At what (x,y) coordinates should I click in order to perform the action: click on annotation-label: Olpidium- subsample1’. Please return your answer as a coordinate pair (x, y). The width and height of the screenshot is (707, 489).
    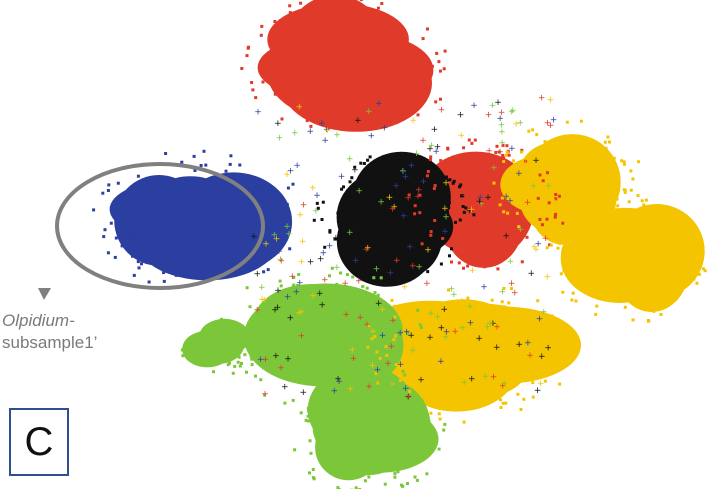
    Looking at the image, I should click on (49, 332).